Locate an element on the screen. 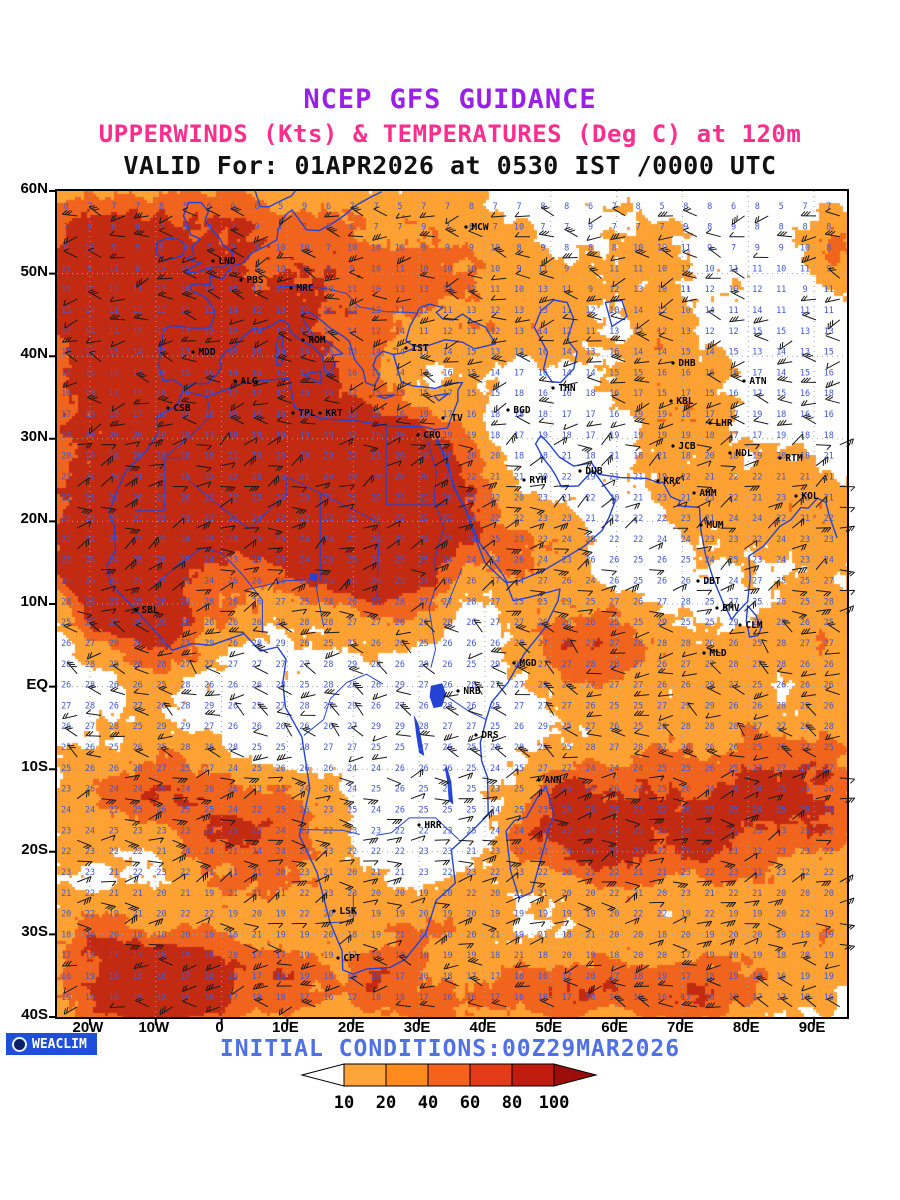 This screenshot has height=1200, width=900. city-label: DRS is located at coordinates (489, 735).